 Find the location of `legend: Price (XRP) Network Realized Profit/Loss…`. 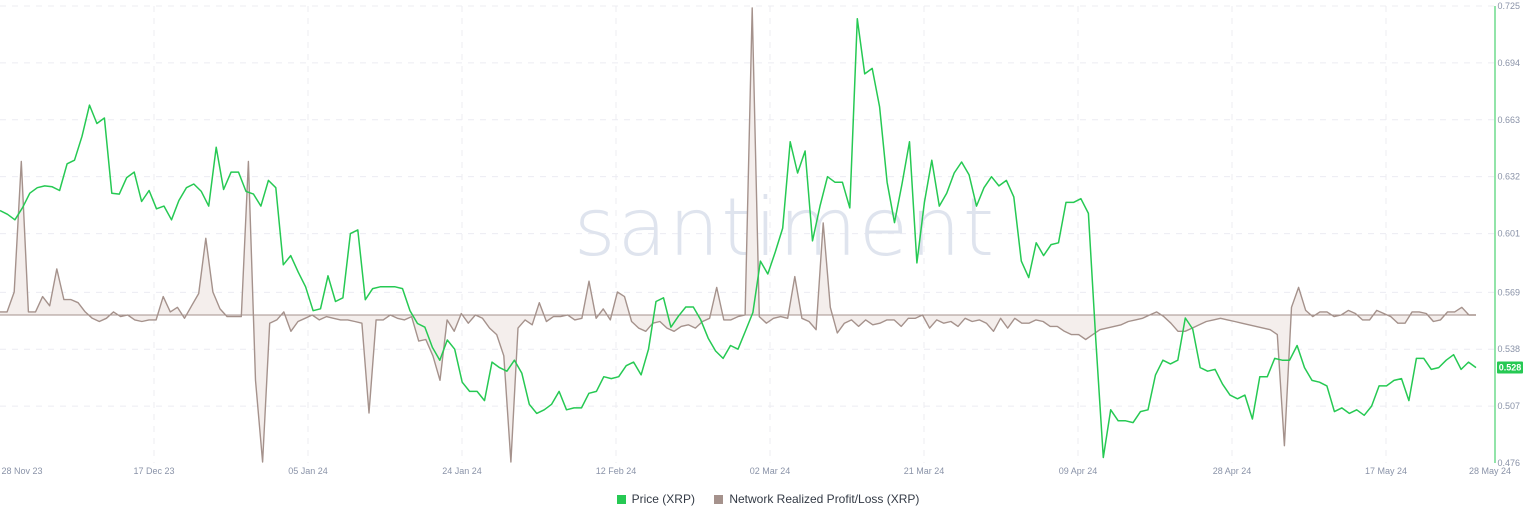

legend: Price (XRP) Network Realized Profit/Loss… is located at coordinates (768, 499).